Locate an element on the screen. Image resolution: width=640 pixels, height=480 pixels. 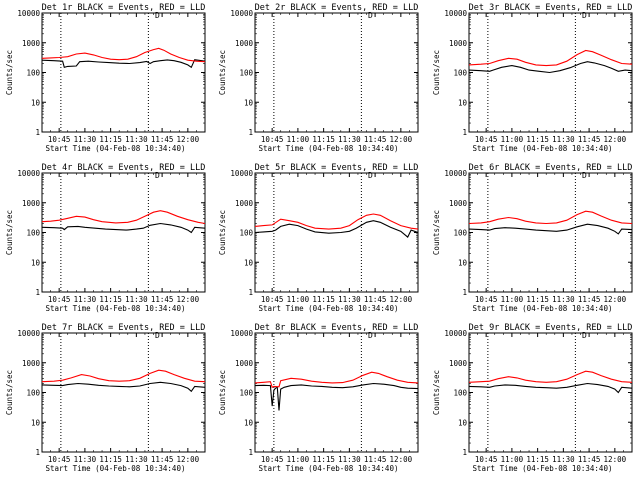
panel-title: Det 9r BLACK = Events, RED = LLD is located at coordinates (551, 328).